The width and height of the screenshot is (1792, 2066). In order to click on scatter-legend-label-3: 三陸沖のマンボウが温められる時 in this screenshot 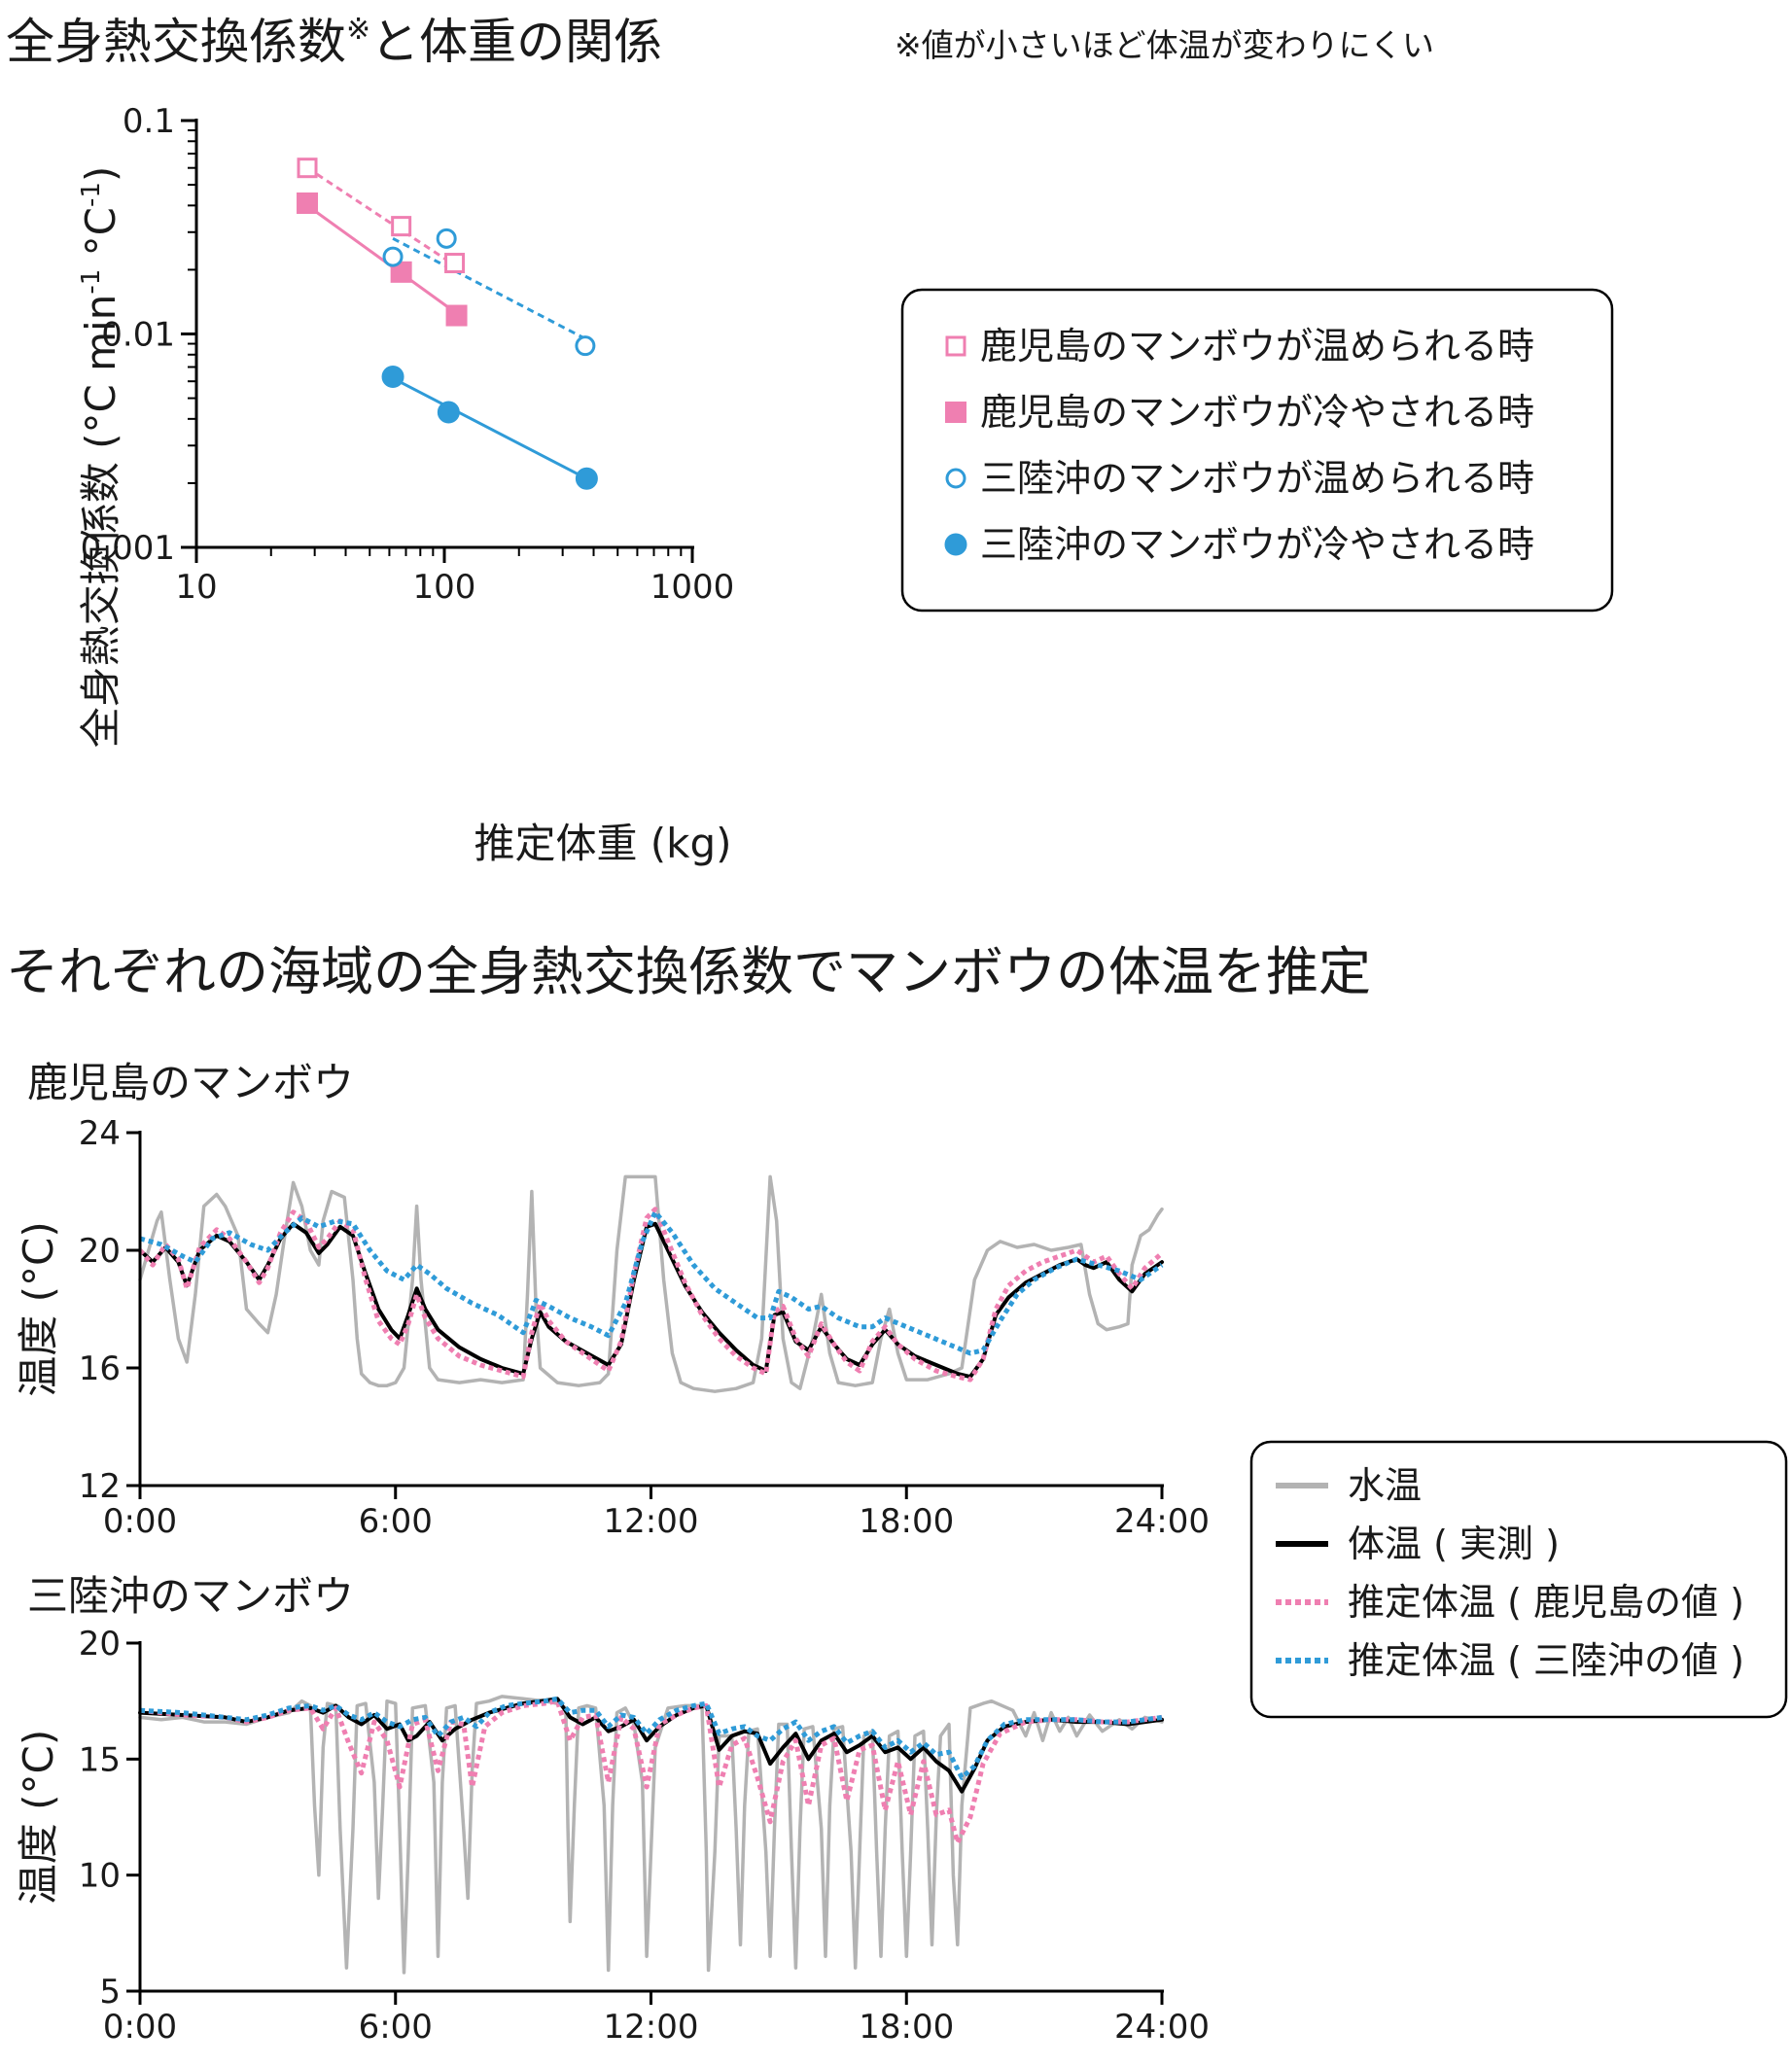, I will do `click(1257, 479)`.